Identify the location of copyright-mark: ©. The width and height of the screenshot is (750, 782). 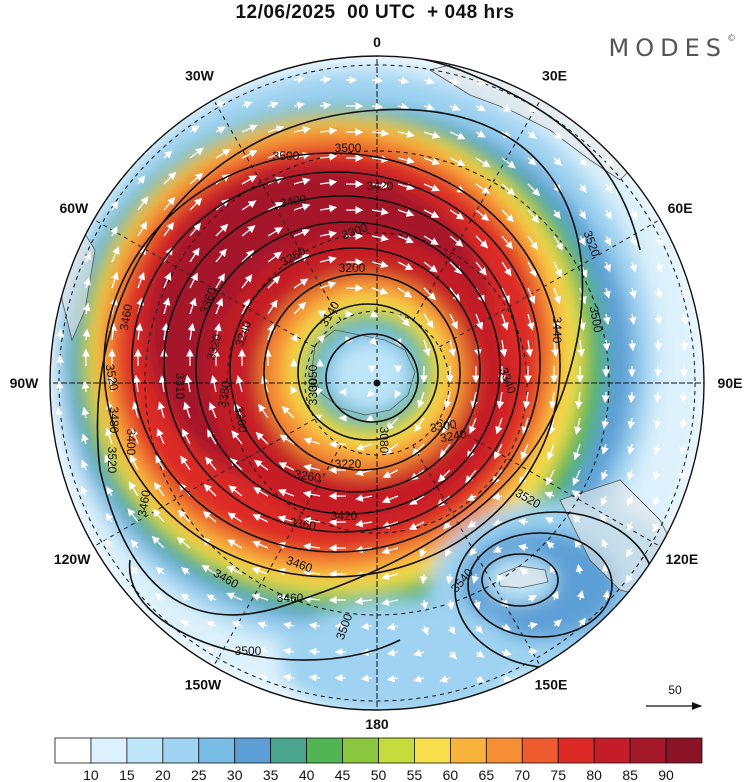
(731, 39).